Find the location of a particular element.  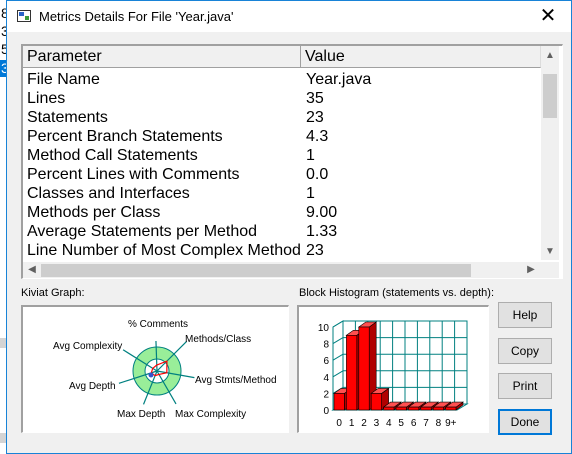

histogram-x-tick: 6 is located at coordinates (414, 423).